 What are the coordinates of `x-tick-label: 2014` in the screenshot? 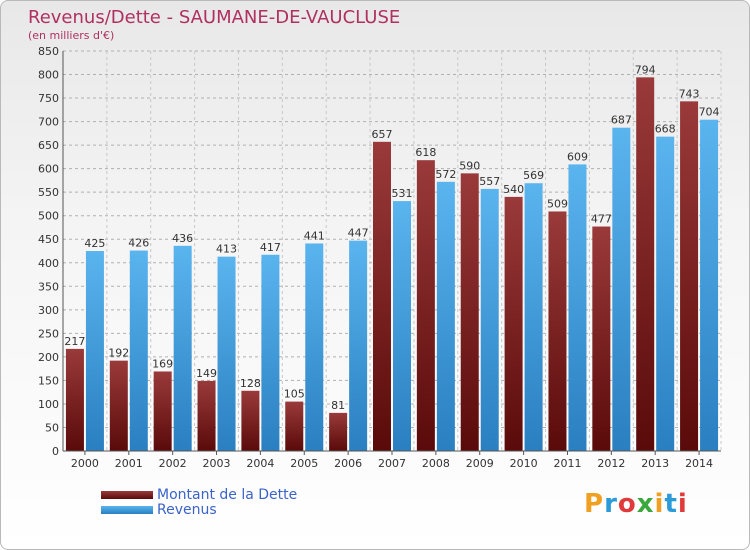 It's located at (699, 463).